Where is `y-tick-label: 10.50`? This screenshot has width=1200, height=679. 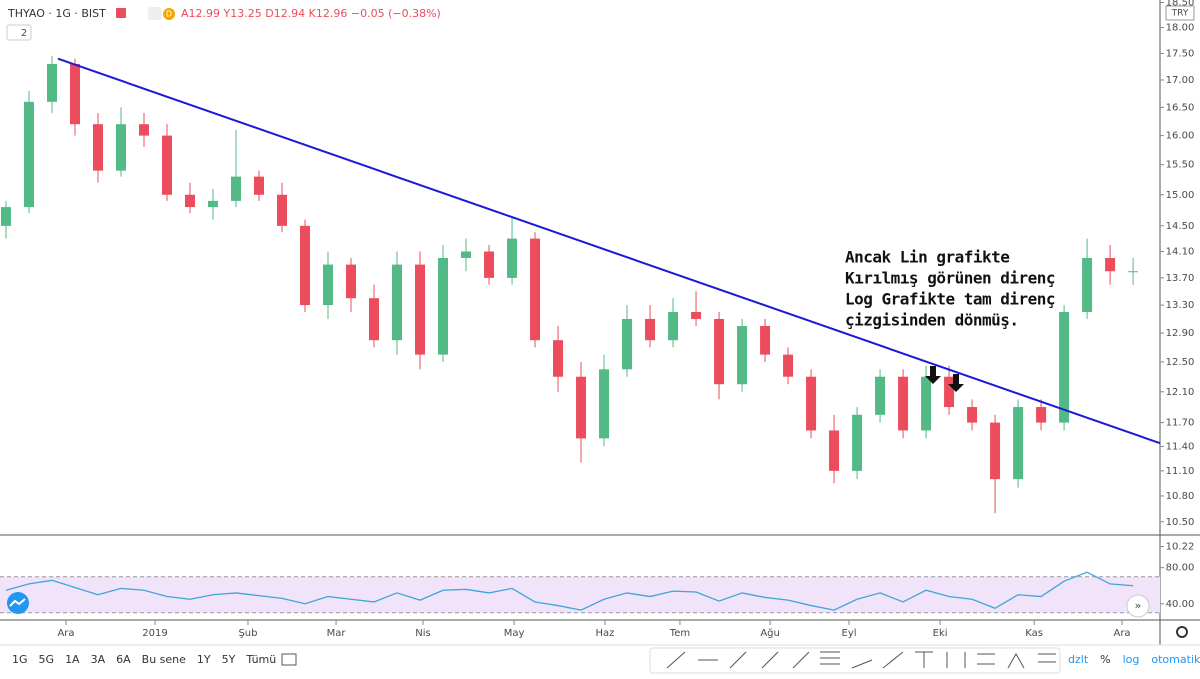
y-tick-label: 10.50 is located at coordinates (1180, 522).